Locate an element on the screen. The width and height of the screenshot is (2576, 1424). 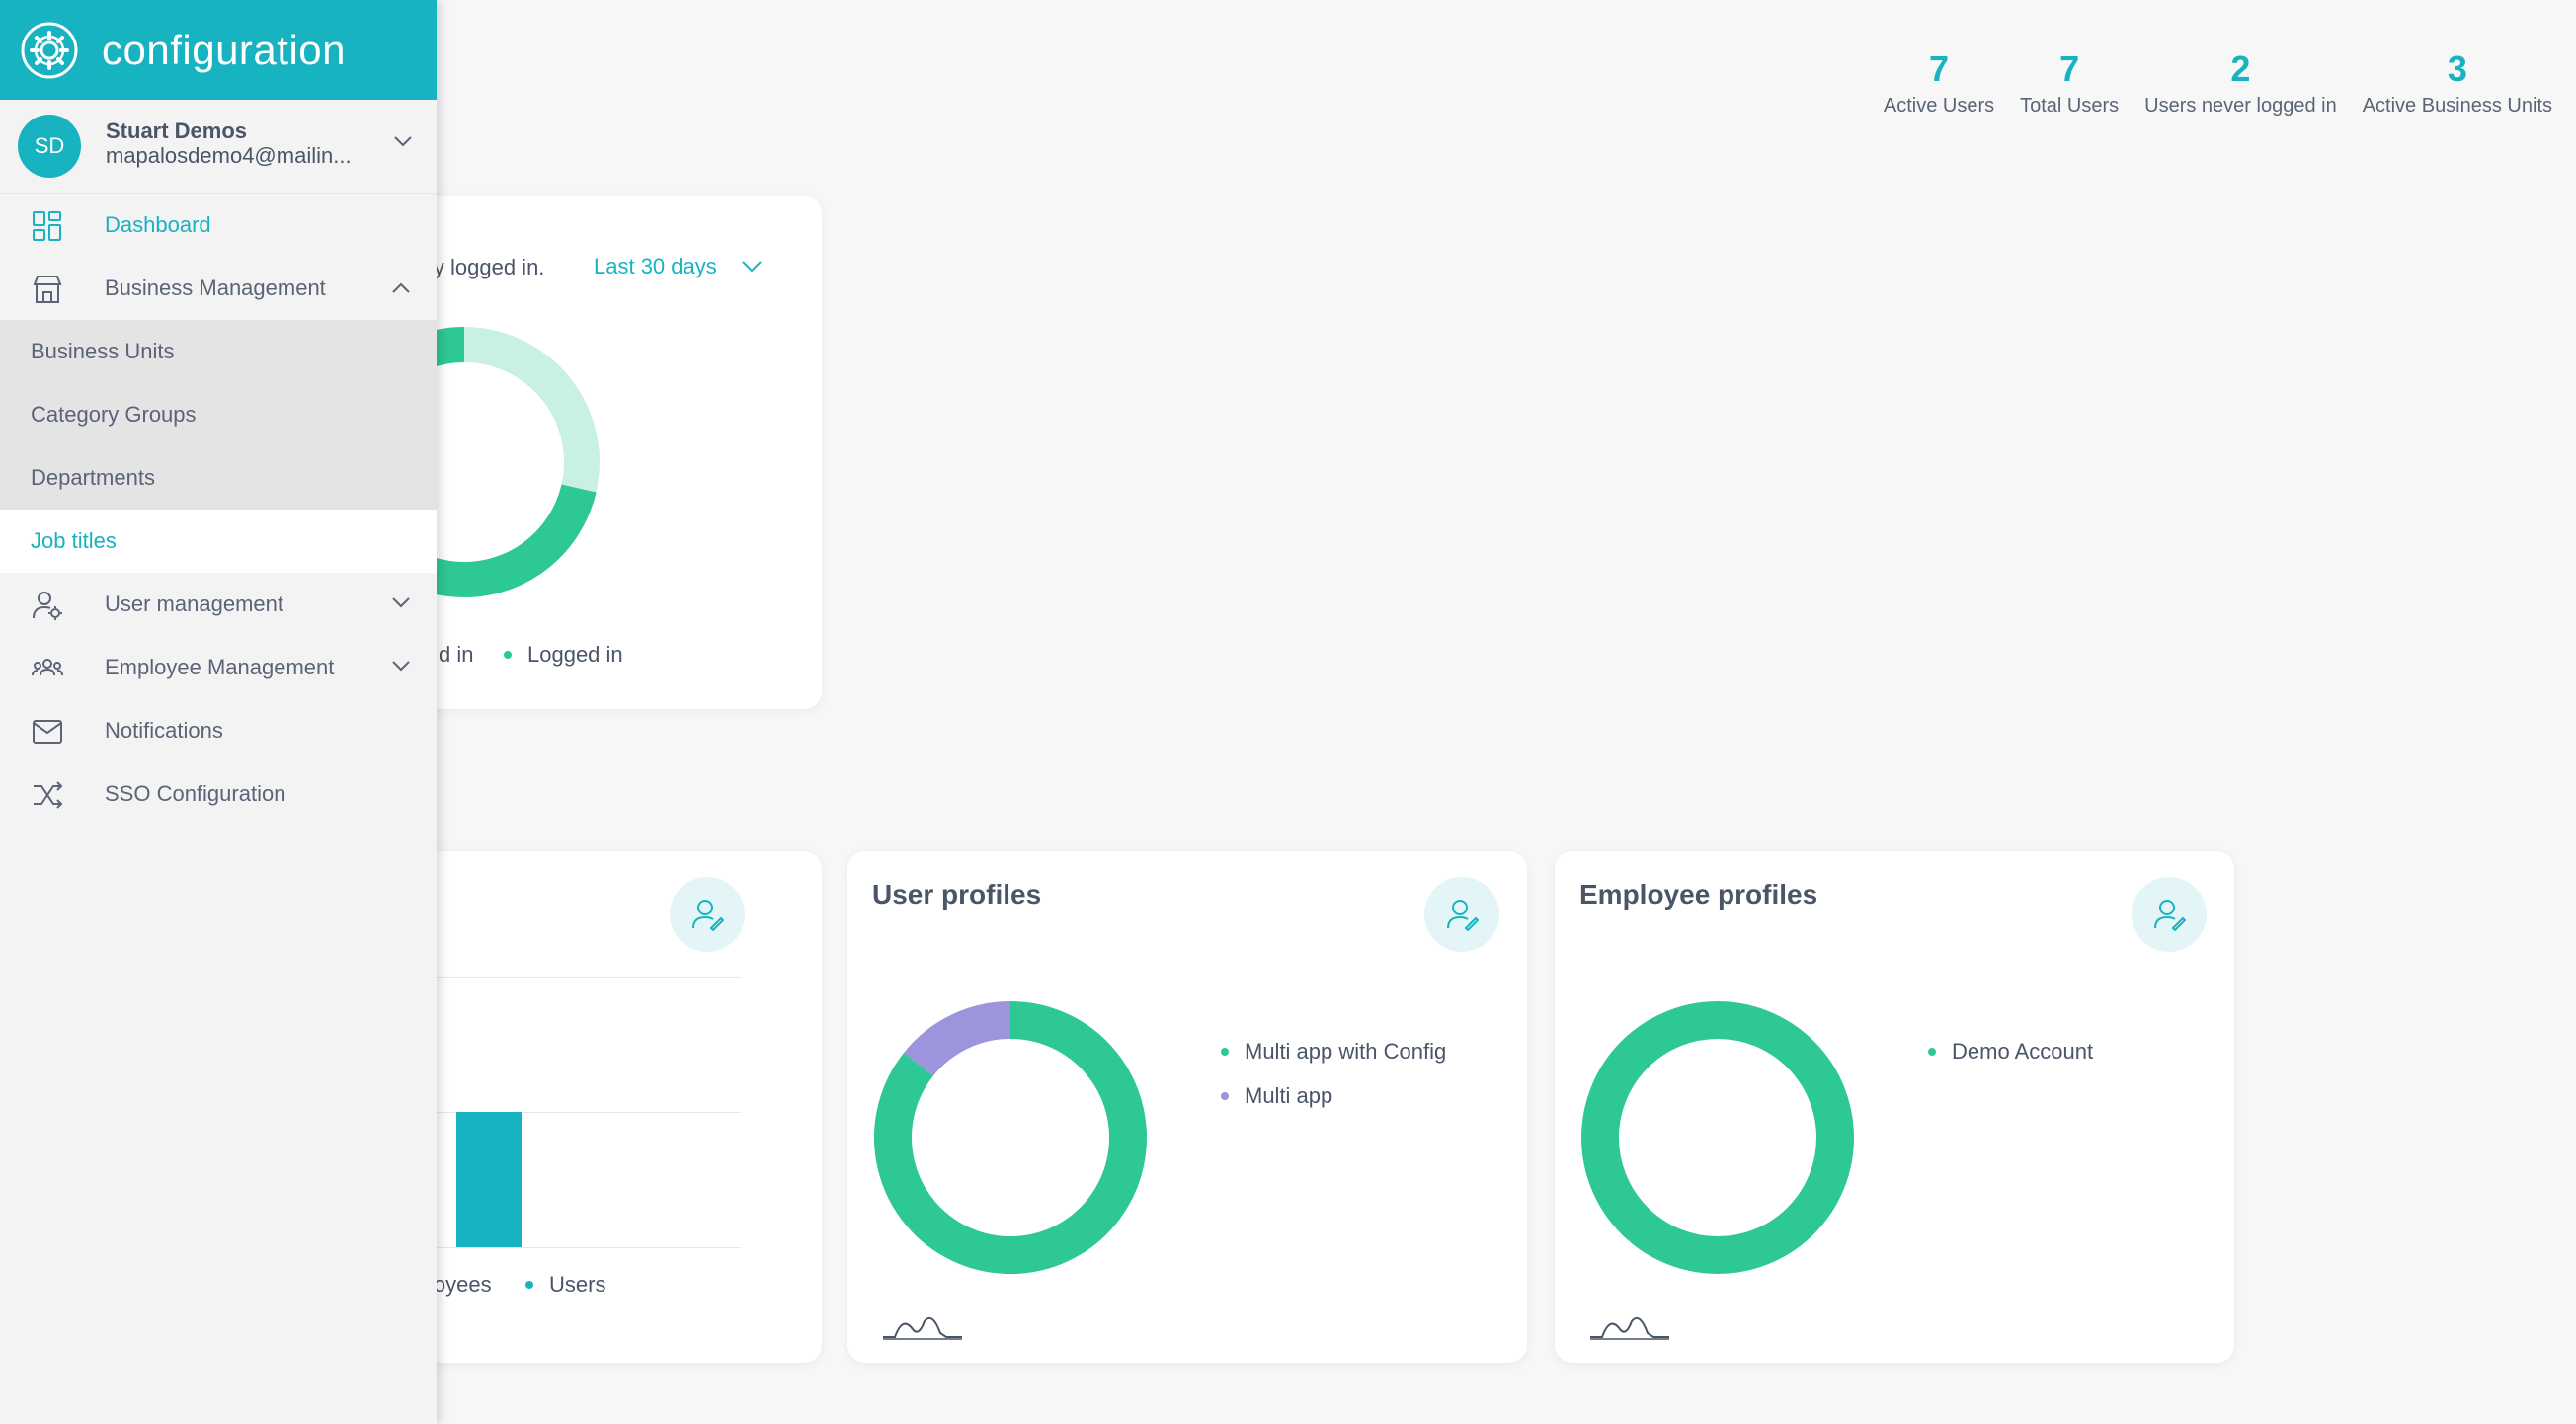
stat-label: Active Users is located at coordinates (1939, 106).